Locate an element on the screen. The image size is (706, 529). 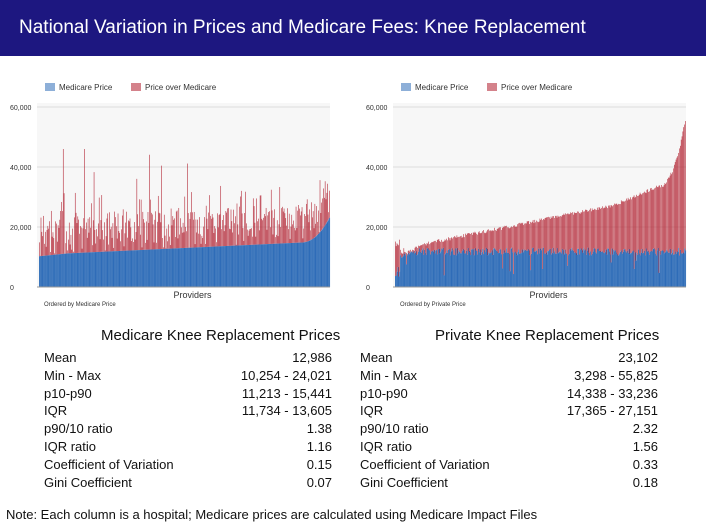
stat-label: p10-p90 is located at coordinates (68, 393).